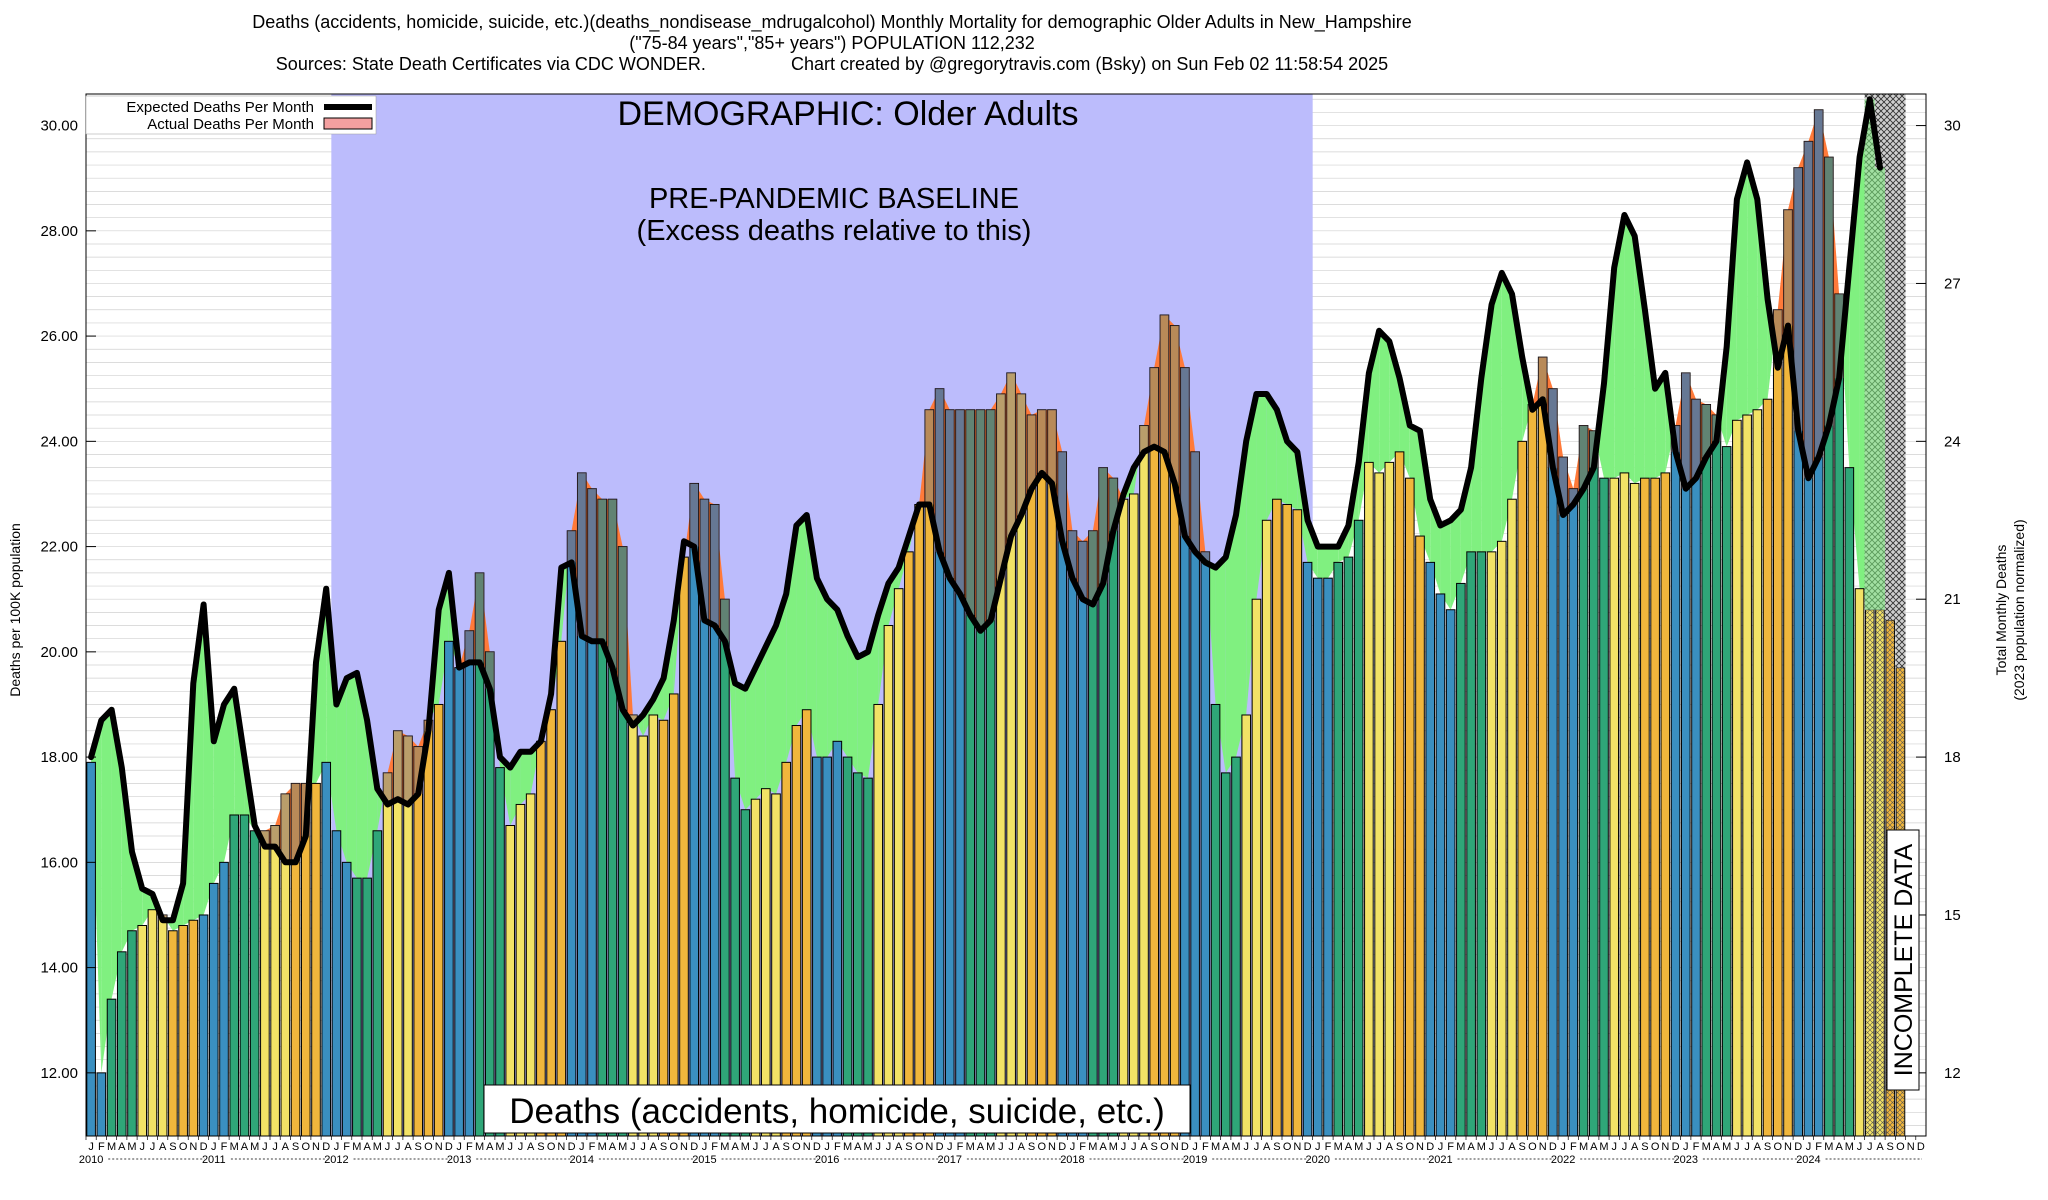 This screenshot has width=2048, height=1200. Describe the element at coordinates (1952, 441) in the screenshot. I see `y2-tick-label: 24` at that location.